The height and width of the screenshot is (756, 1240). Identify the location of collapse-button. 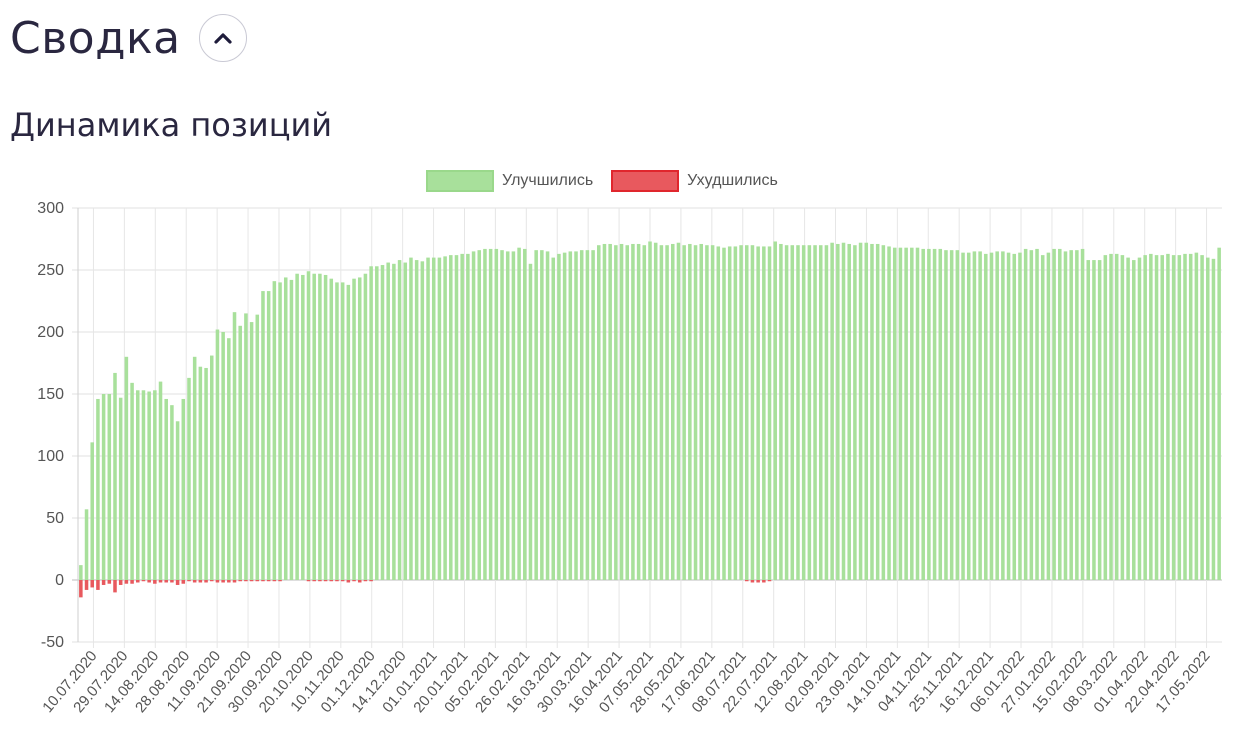
(222, 38).